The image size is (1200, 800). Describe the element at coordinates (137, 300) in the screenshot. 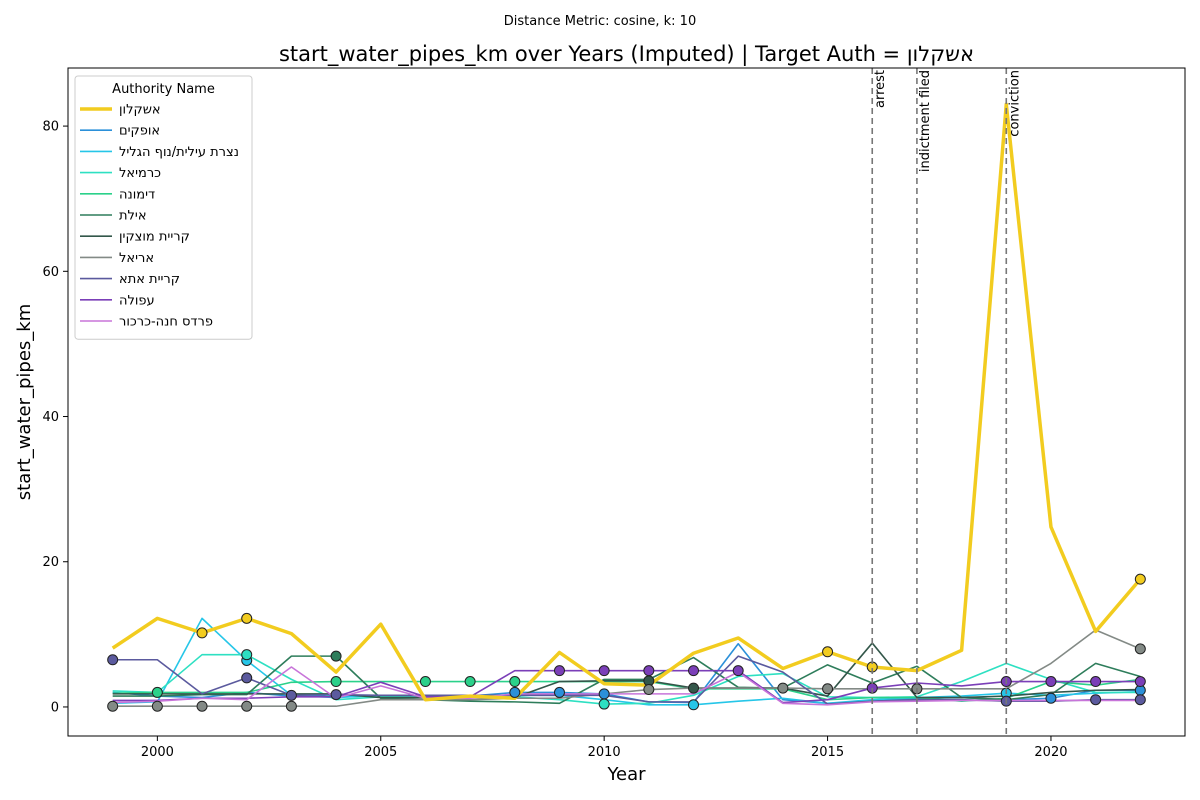

I see `legend-entry: עפולה` at that location.